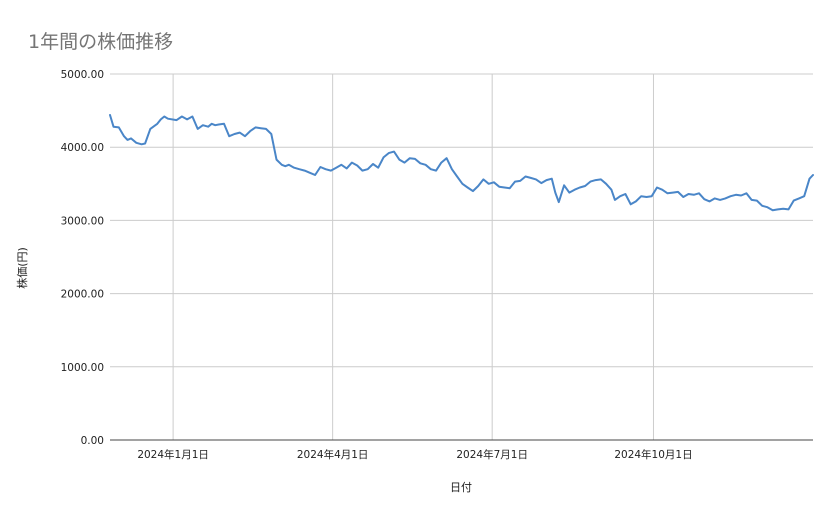 Image resolution: width=839 pixels, height=519 pixels. Describe the element at coordinates (82, 221) in the screenshot. I see `y-tick-label: 3000.00` at that location.